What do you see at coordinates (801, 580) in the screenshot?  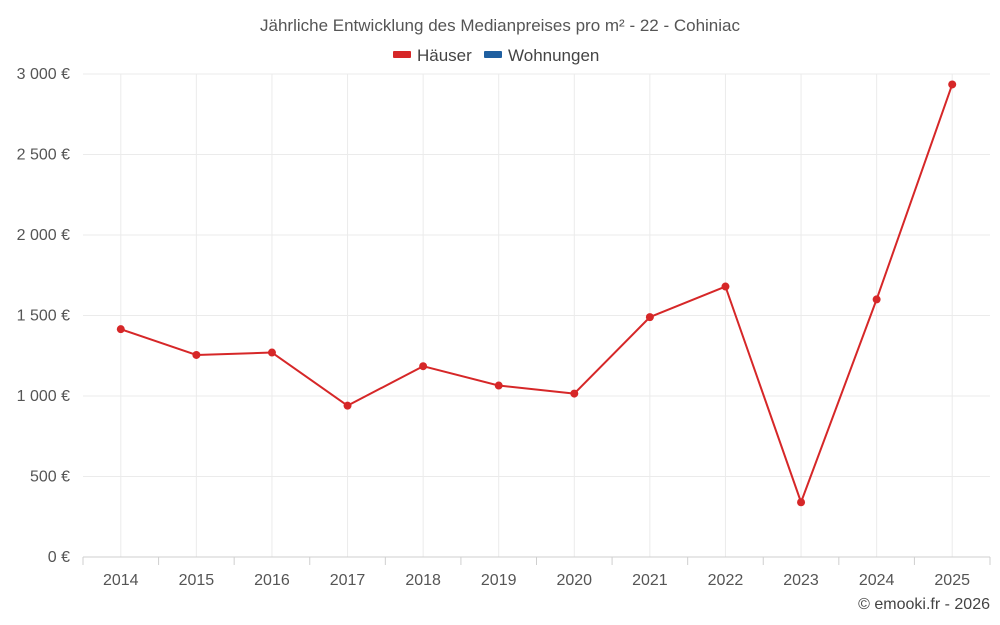 I see `x-tick-label: 2023` at bounding box center [801, 580].